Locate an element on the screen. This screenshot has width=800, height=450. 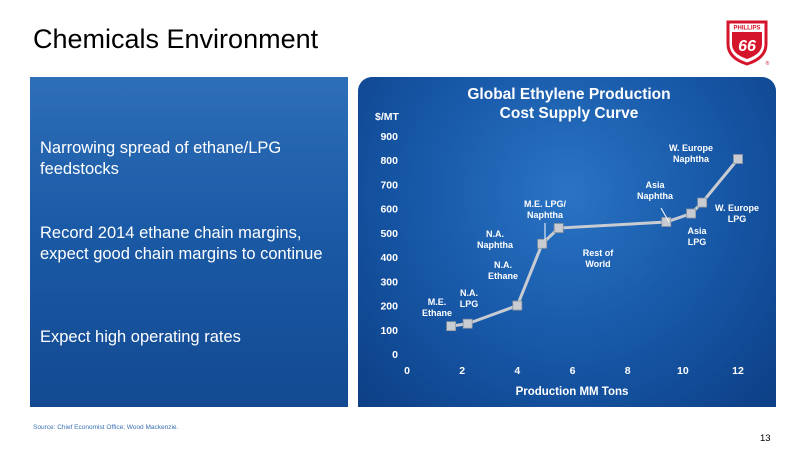
x-axis-label: Production MM Tons is located at coordinates (572, 392).